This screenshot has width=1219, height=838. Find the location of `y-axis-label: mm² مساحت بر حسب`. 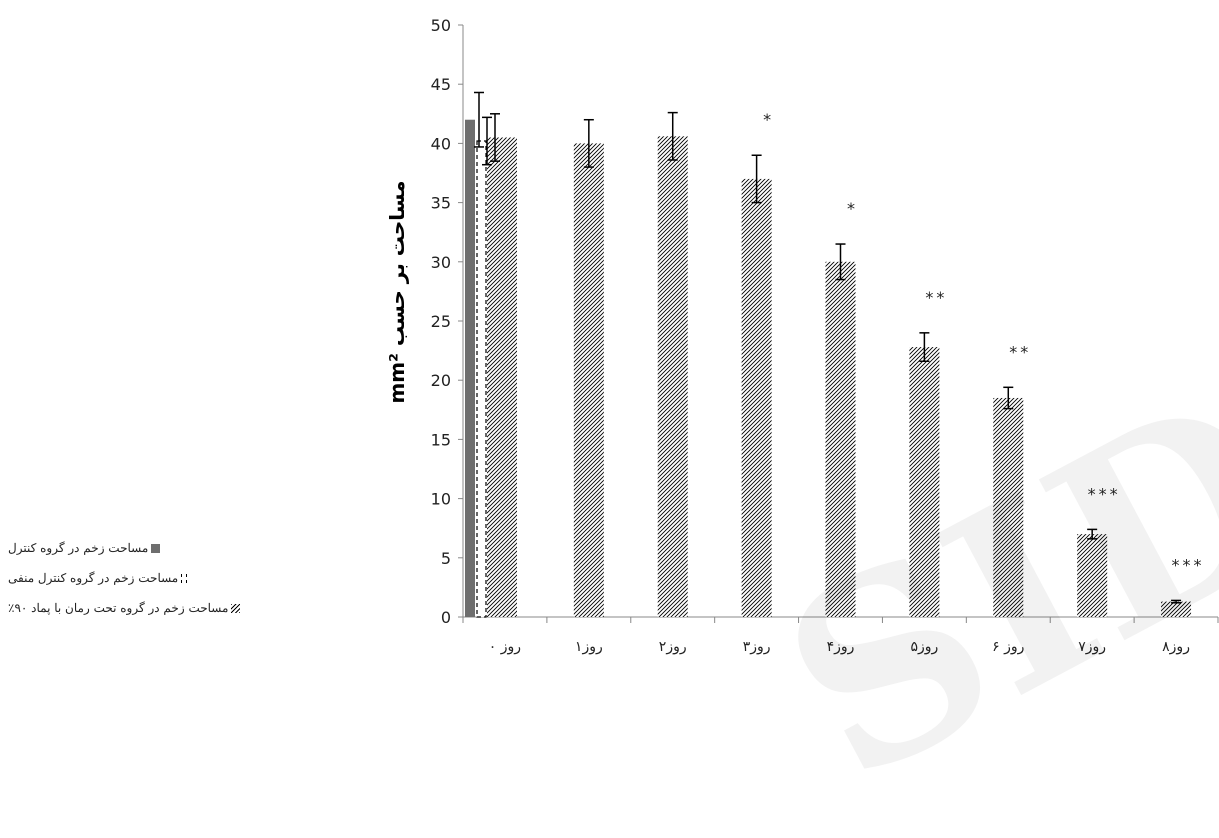

y-axis-label: mm² مساحت بر حسب is located at coordinates (397, 291).